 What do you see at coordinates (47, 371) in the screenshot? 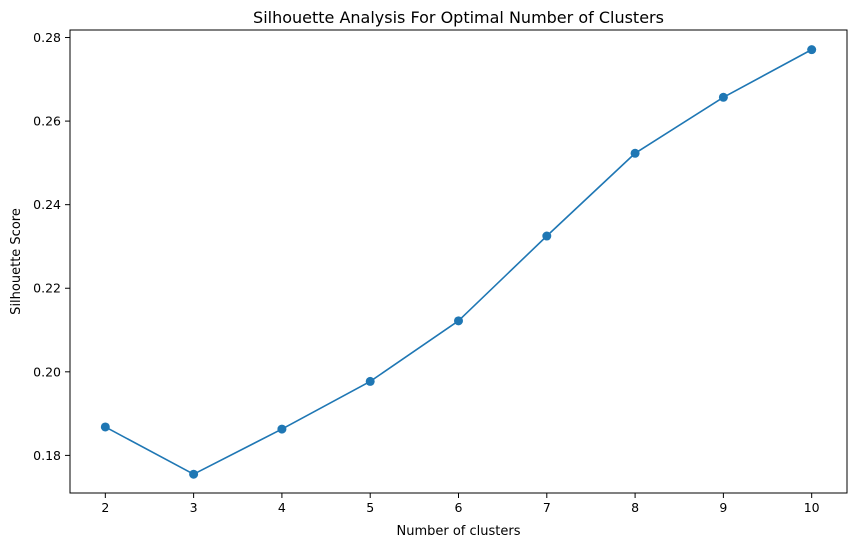
I see `y-tick-label: 0.20` at bounding box center [47, 371].